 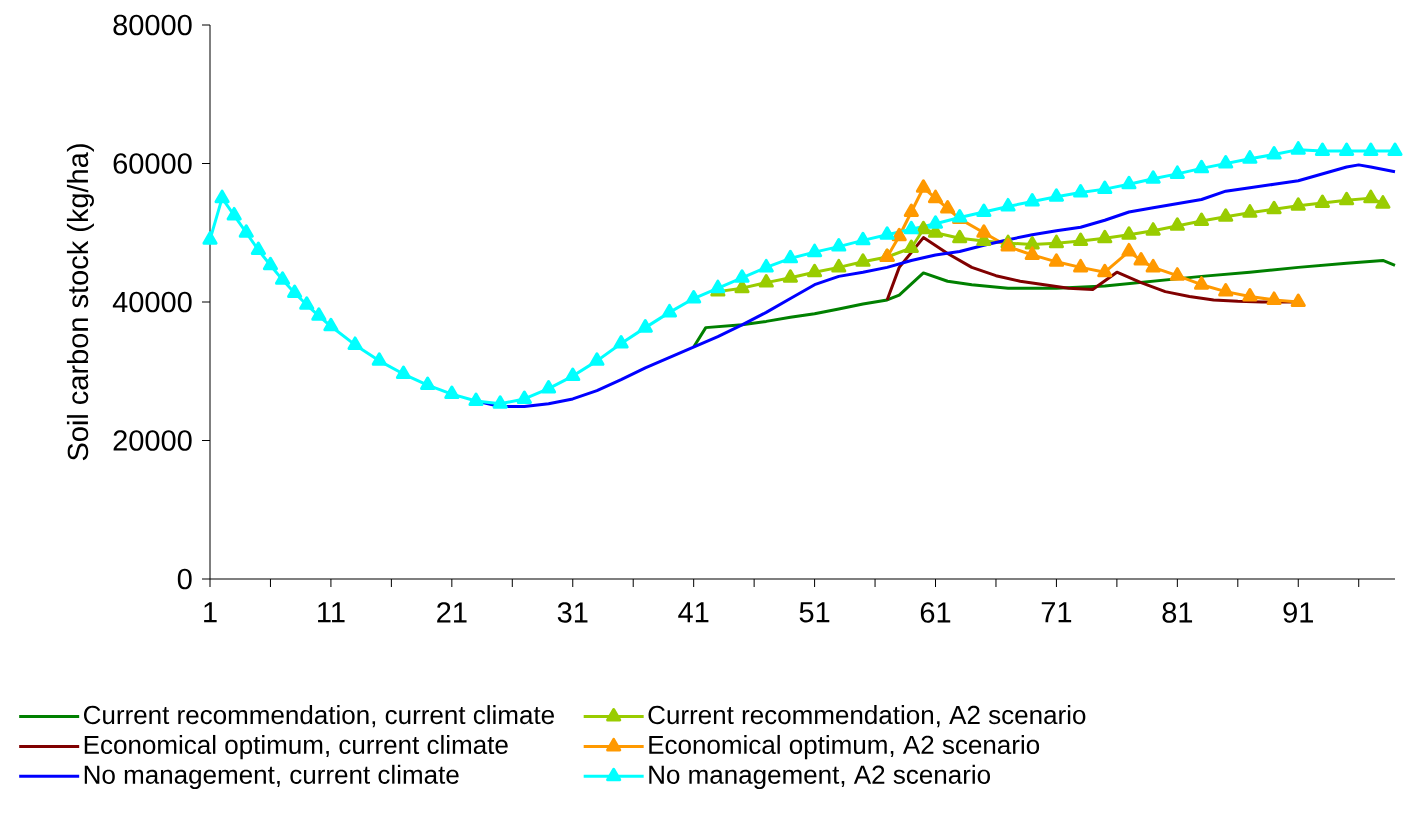 I want to click on x-tick-label: 21, so click(x=452, y=612).